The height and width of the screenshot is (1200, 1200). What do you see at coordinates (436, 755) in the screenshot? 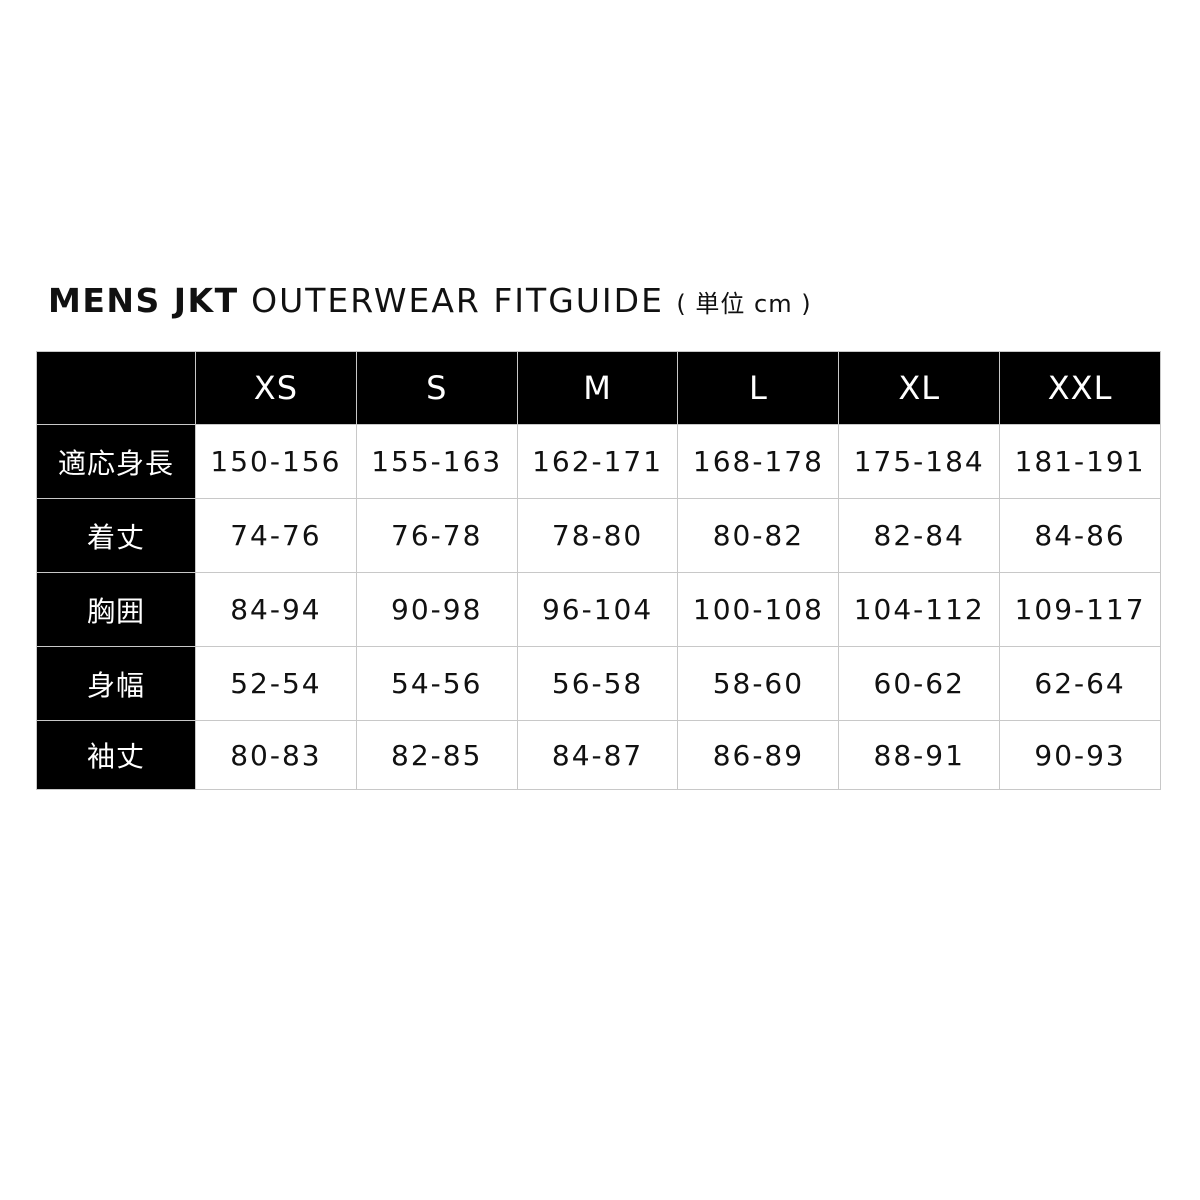
I see `table-cell: 82-85` at bounding box center [436, 755].